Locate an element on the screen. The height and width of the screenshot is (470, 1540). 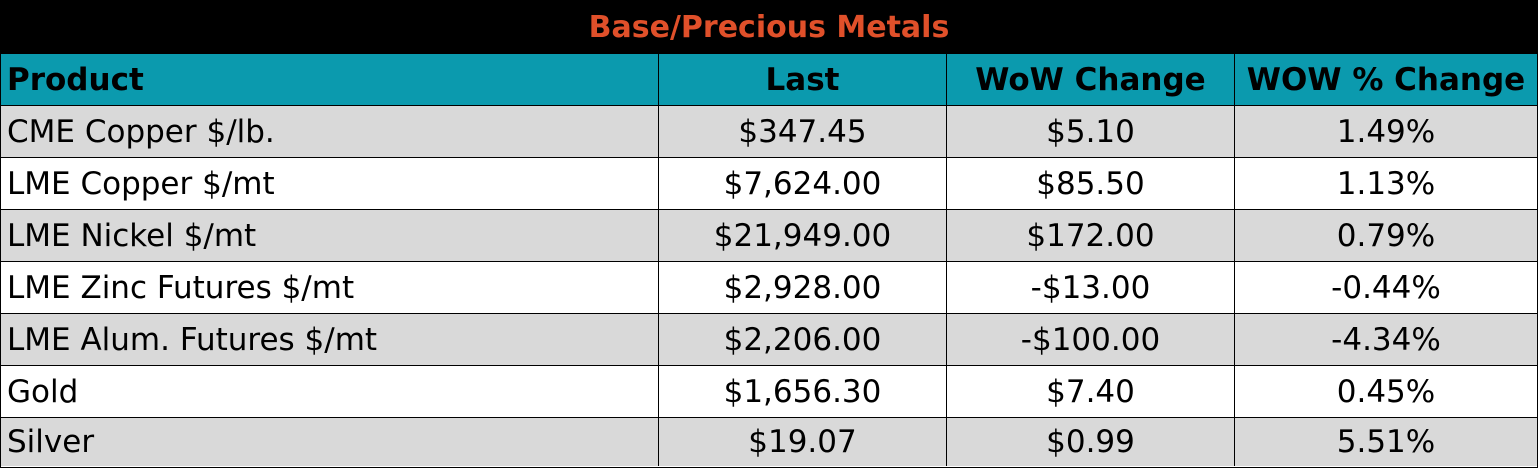
table-row: Silver $19.07 $0.99 5.51% is located at coordinates (769, 441).